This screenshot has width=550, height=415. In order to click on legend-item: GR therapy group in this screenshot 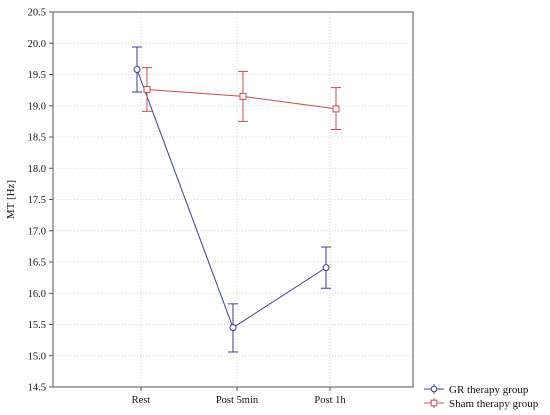, I will do `click(476, 390)`.